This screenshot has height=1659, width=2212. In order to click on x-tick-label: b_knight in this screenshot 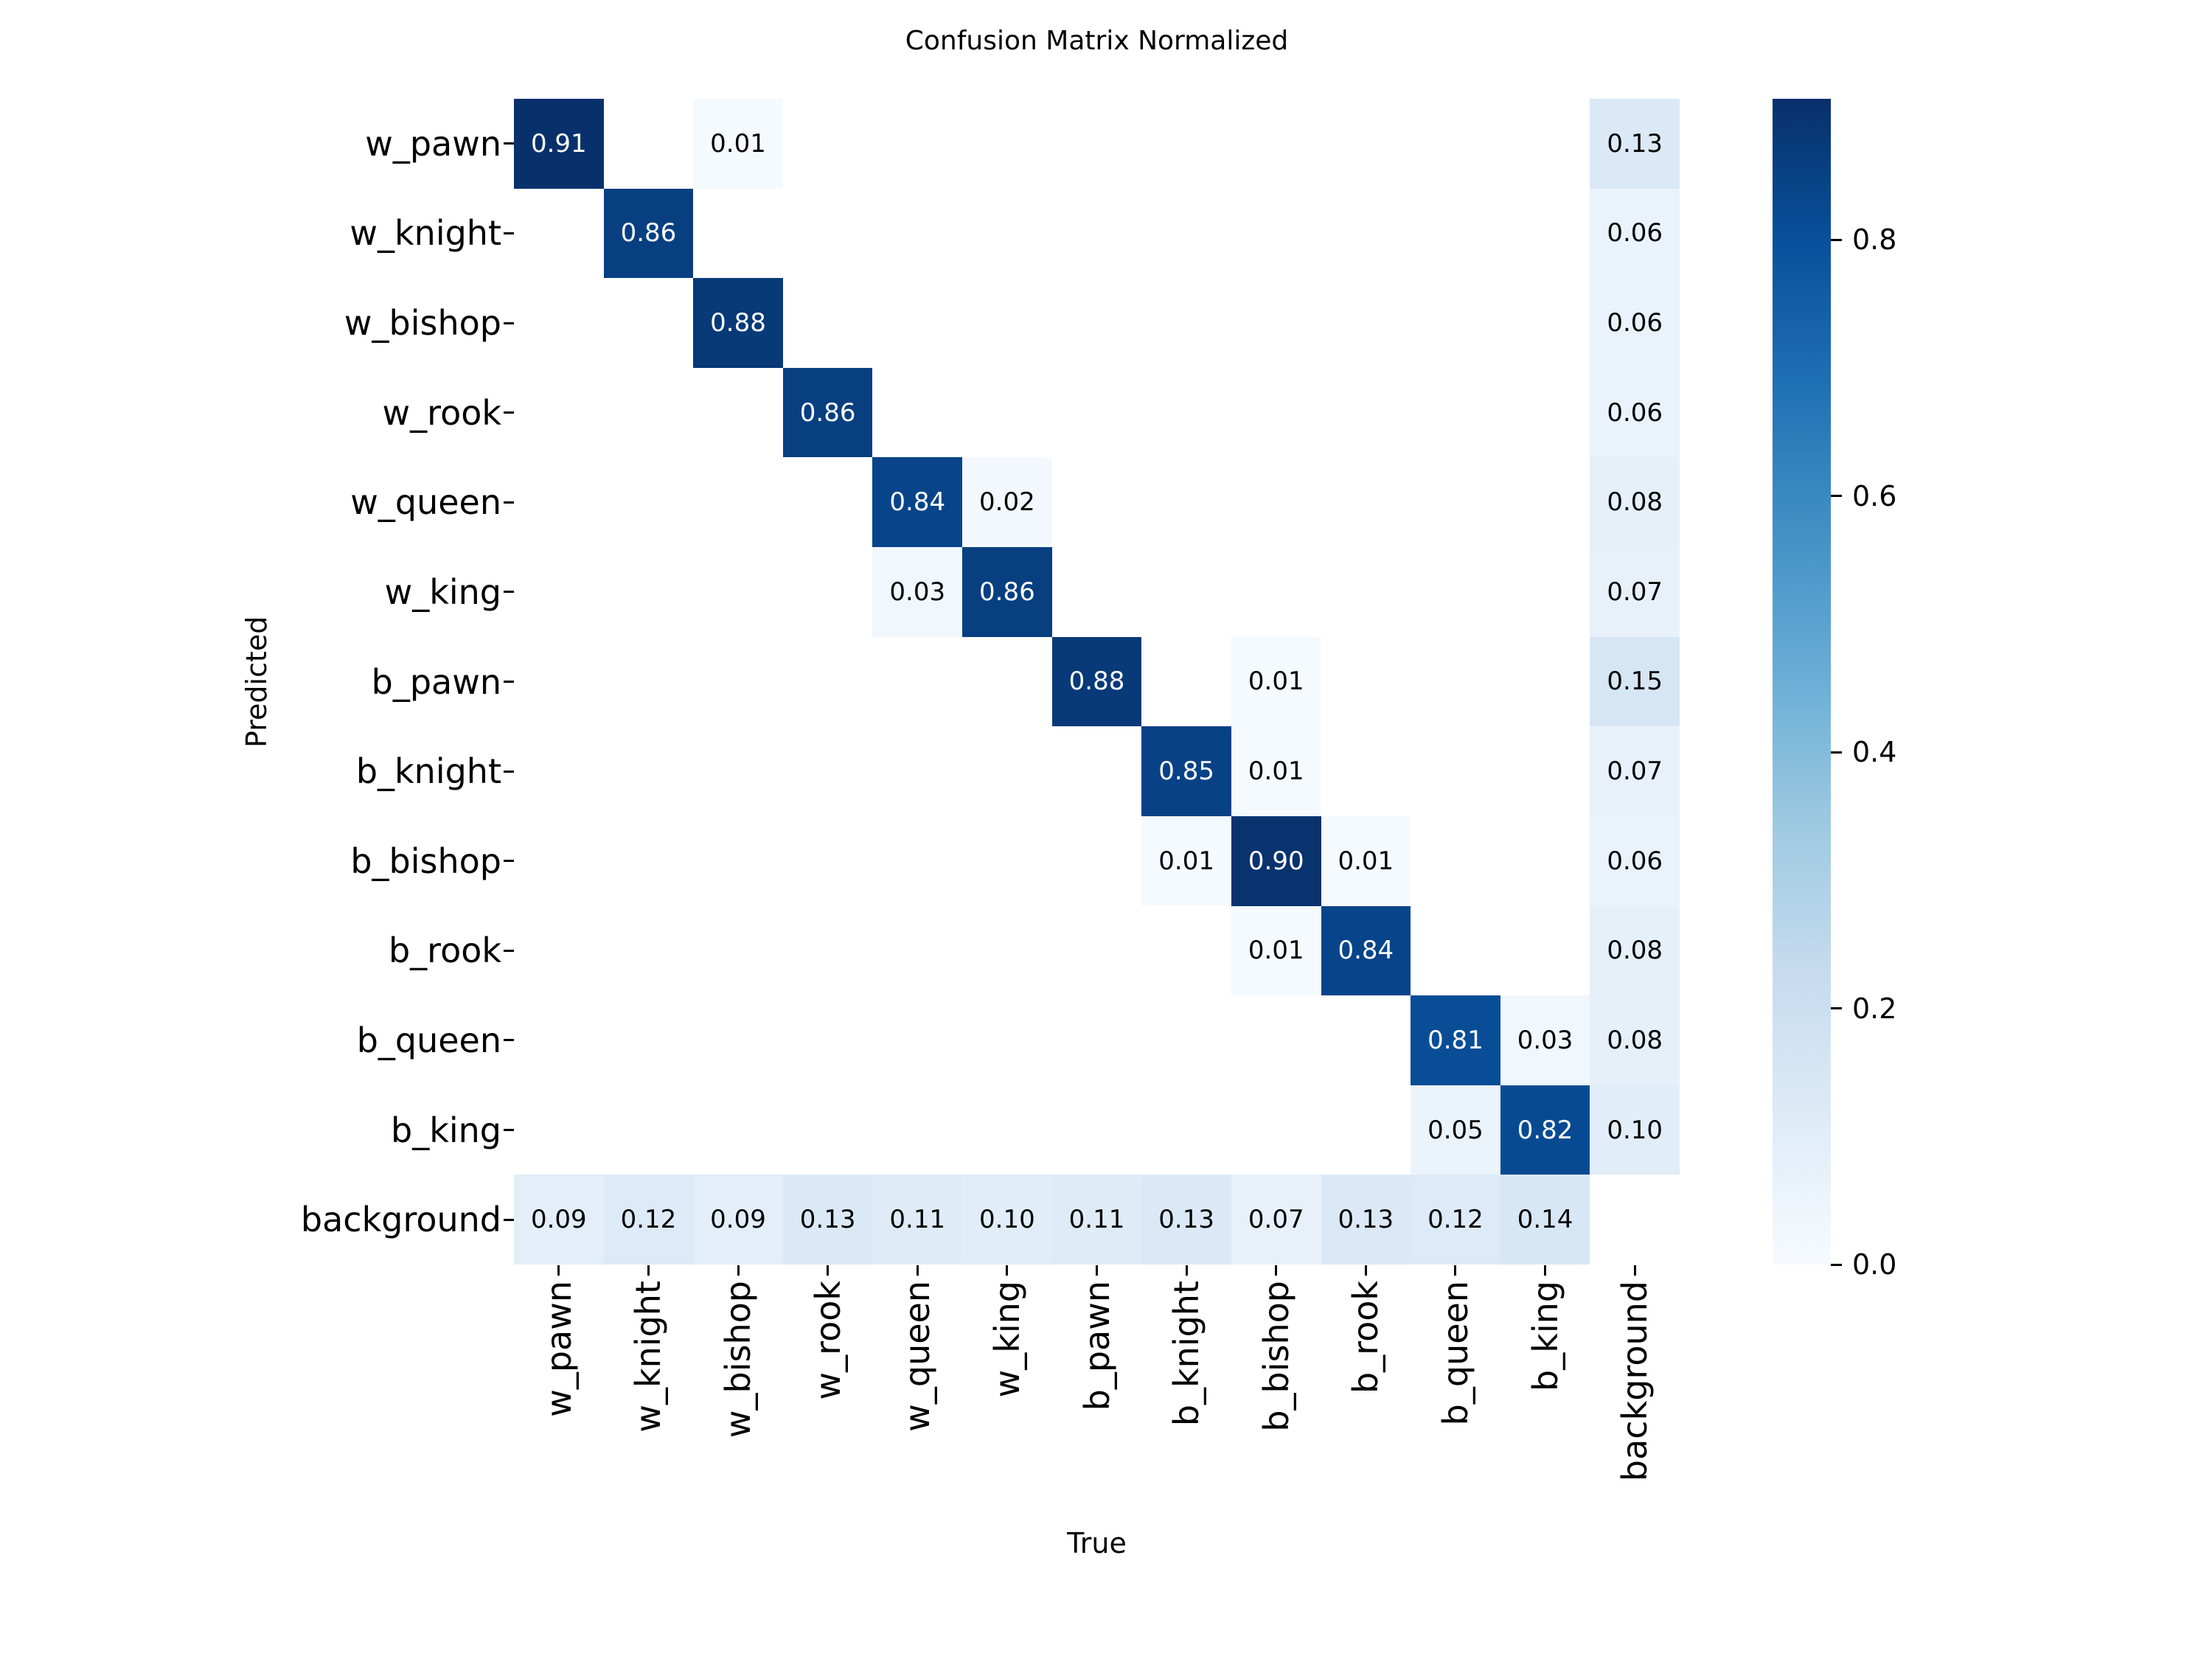, I will do `click(1186, 1354)`.